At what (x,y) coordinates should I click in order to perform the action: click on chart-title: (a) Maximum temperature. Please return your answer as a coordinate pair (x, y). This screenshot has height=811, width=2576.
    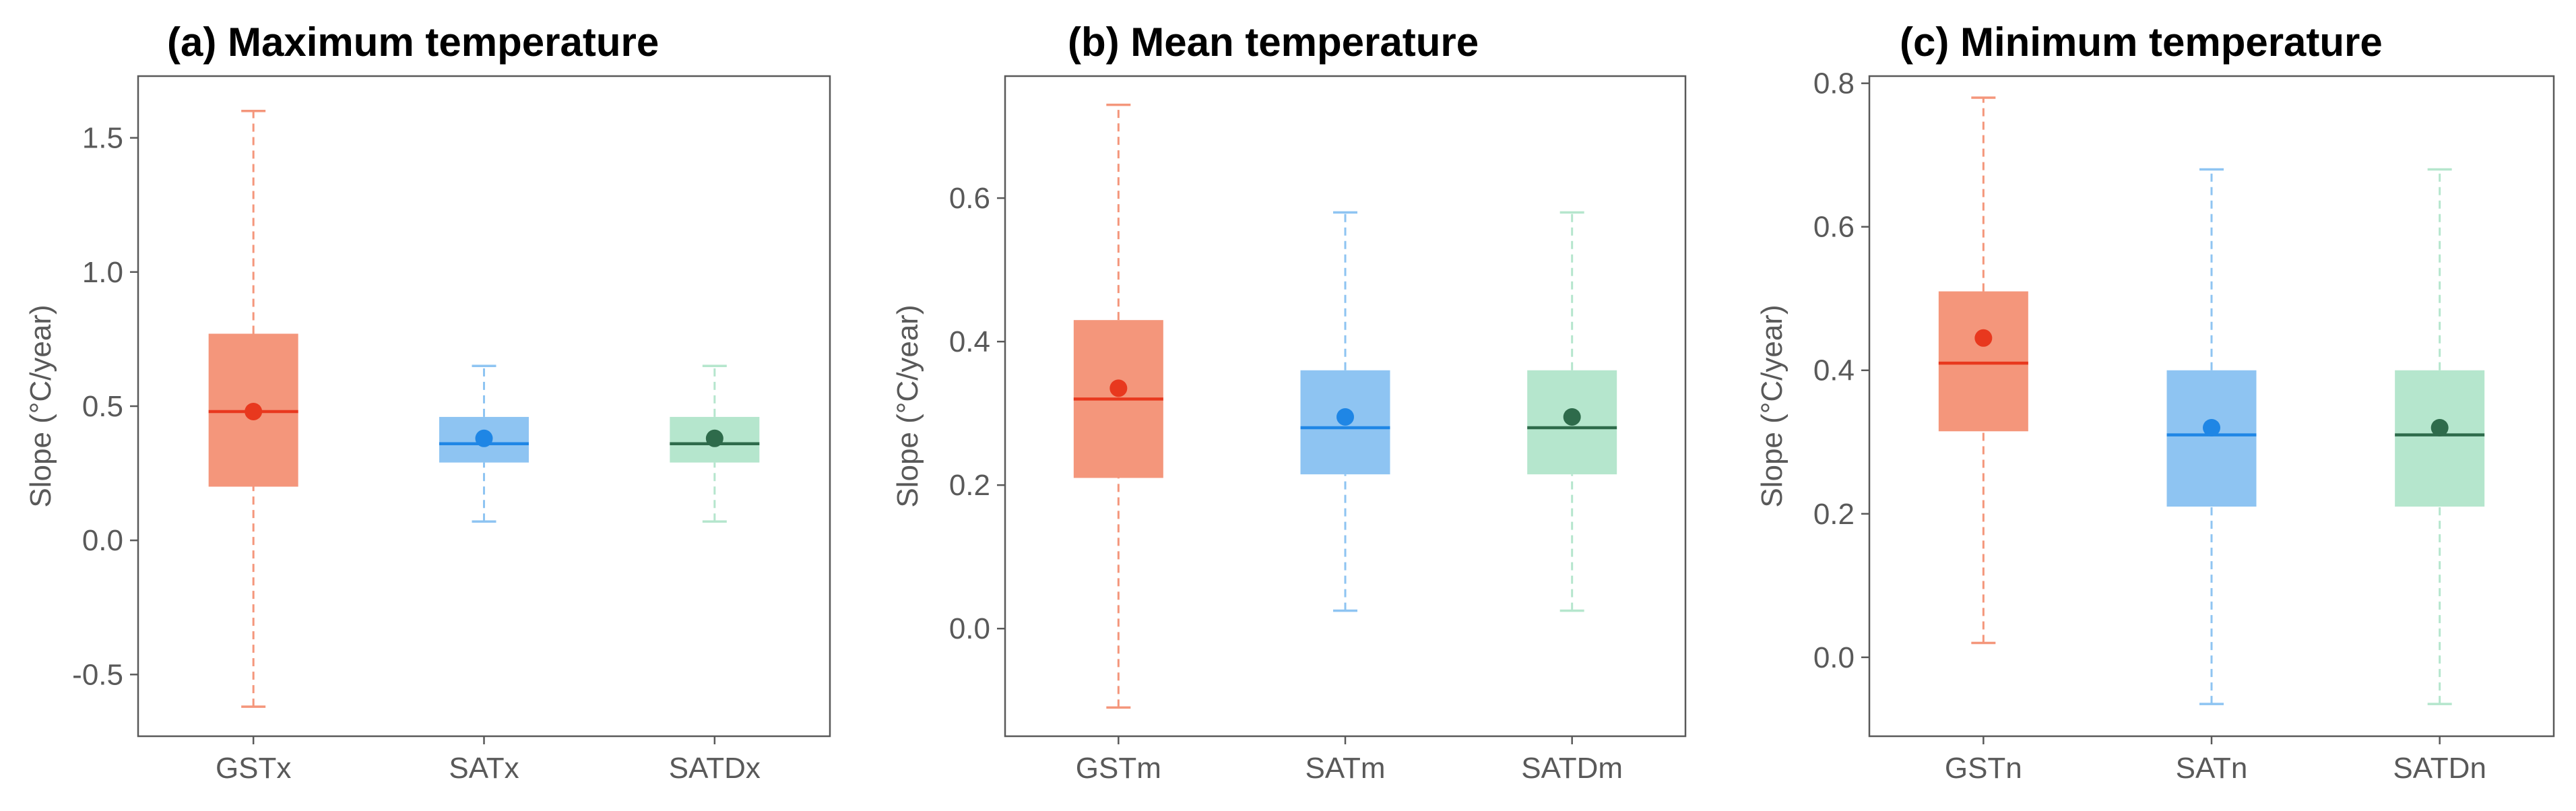
    Looking at the image, I should click on (413, 43).